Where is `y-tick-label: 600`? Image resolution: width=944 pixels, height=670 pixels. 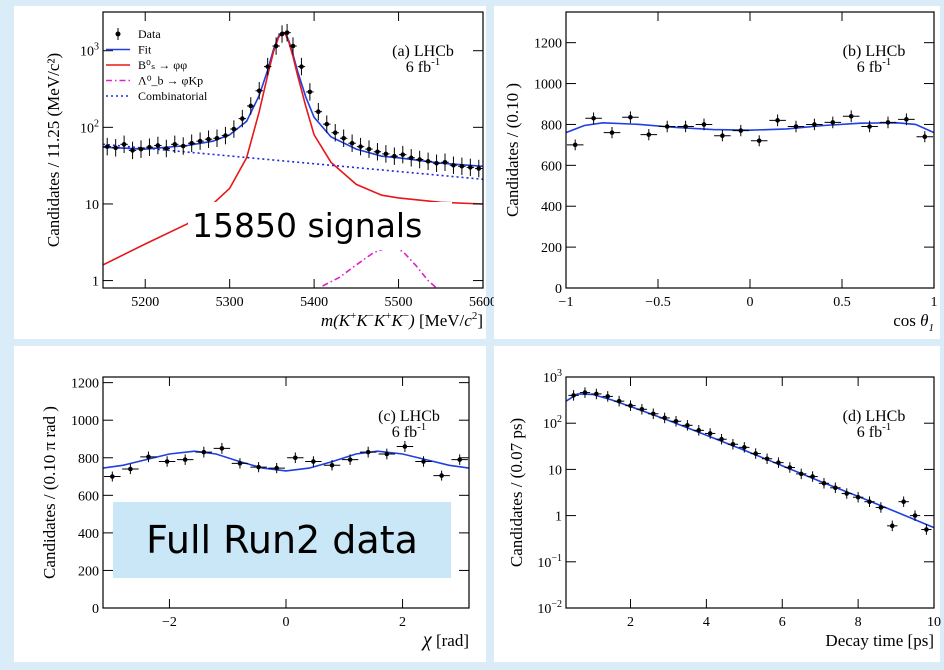 y-tick-label: 600 is located at coordinates (88, 496).